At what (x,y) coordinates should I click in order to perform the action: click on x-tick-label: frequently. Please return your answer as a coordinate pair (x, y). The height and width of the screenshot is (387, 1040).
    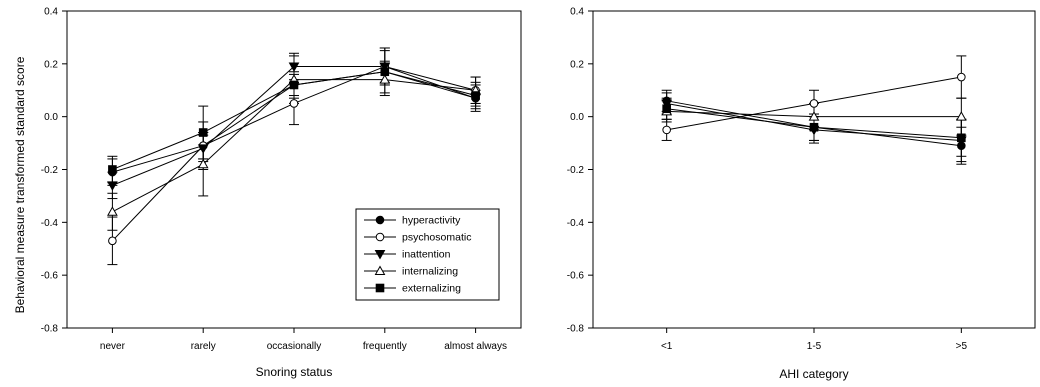
    Looking at the image, I should click on (385, 346).